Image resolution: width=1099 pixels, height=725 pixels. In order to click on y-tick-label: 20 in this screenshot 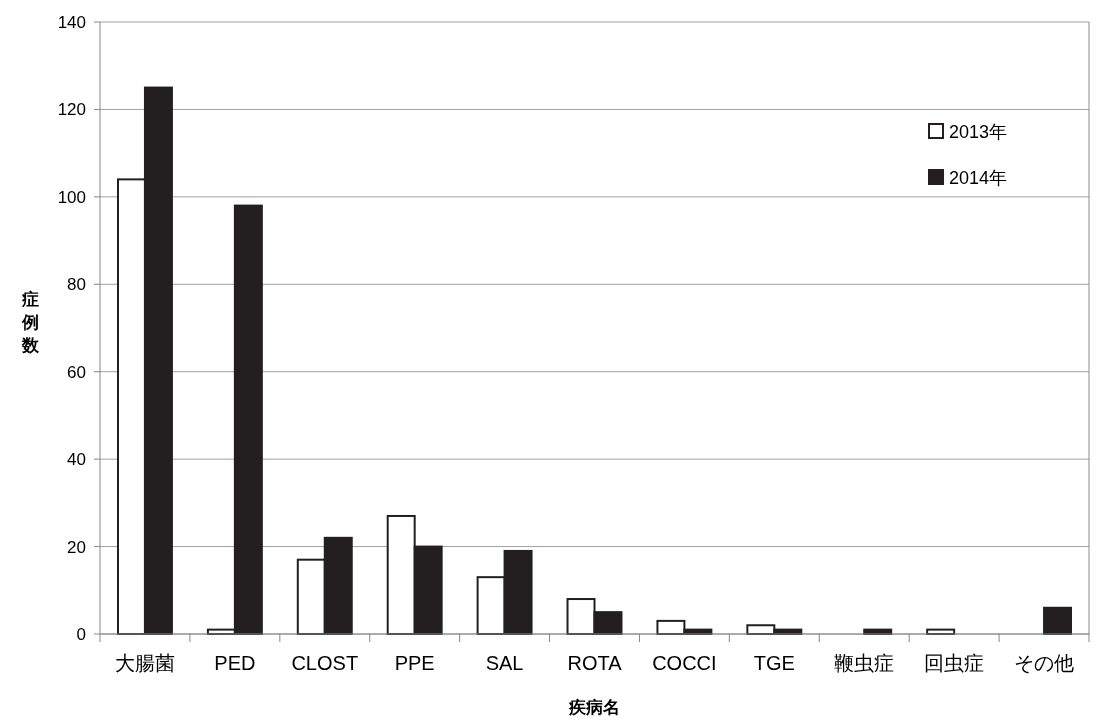, I will do `click(76, 547)`.